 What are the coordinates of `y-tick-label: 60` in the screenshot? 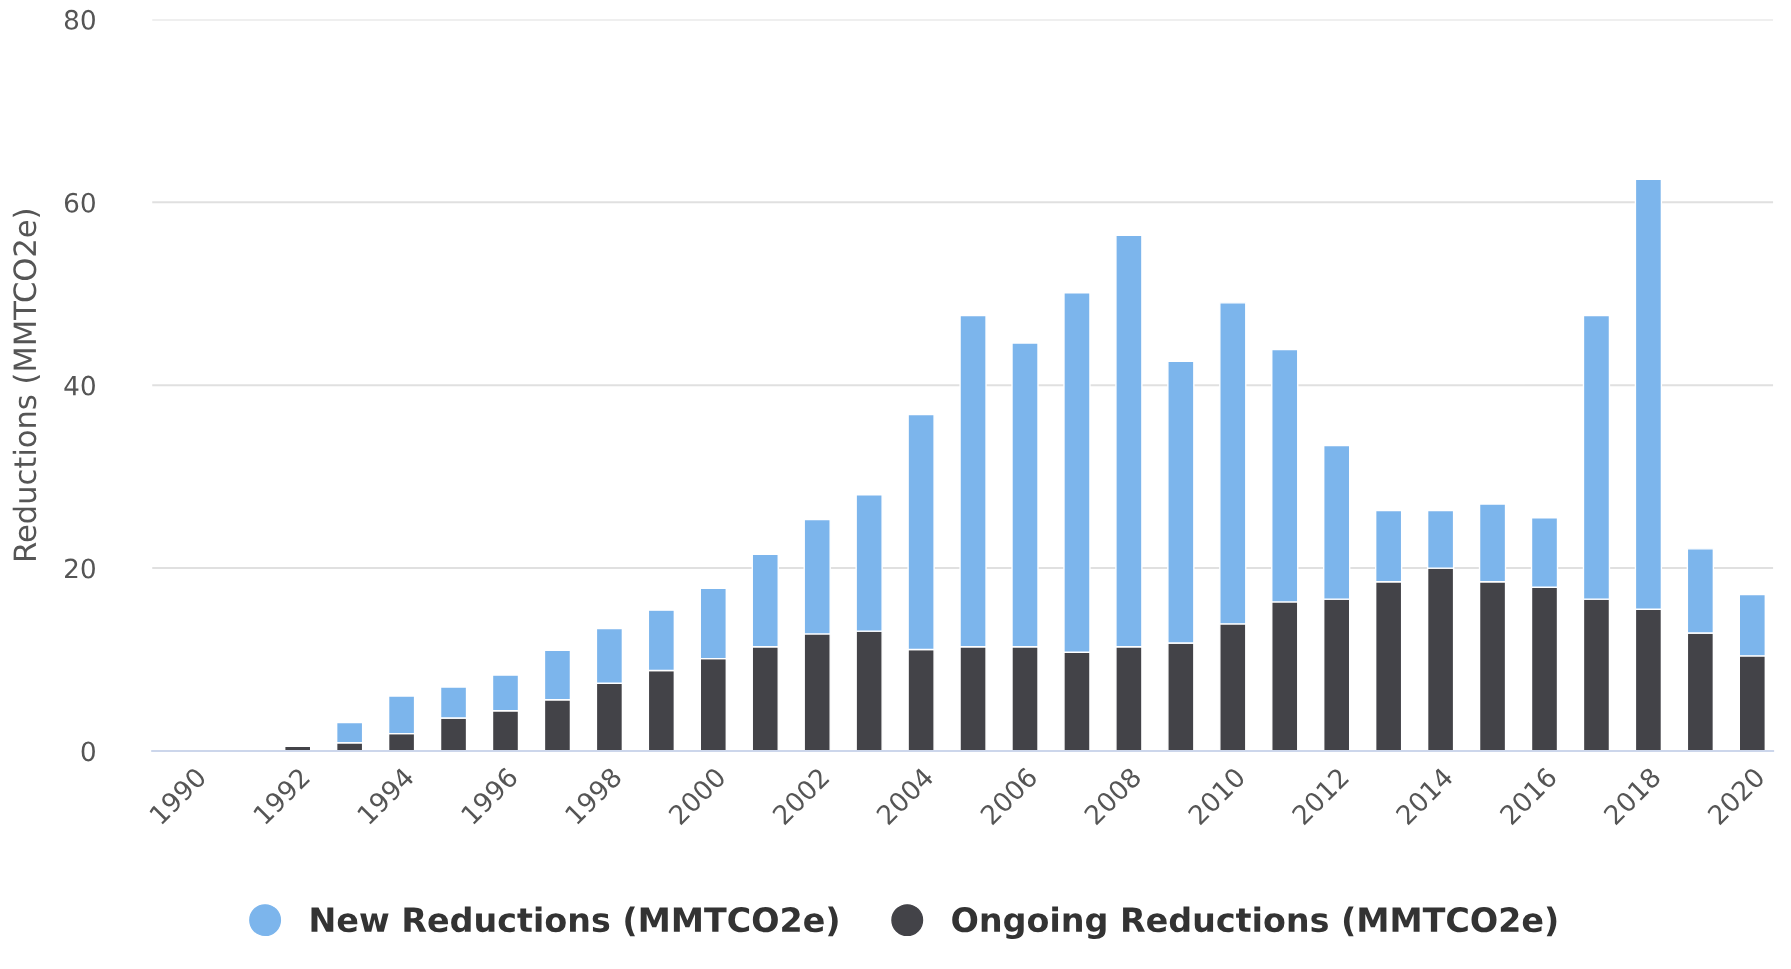 It's located at (79, 202).